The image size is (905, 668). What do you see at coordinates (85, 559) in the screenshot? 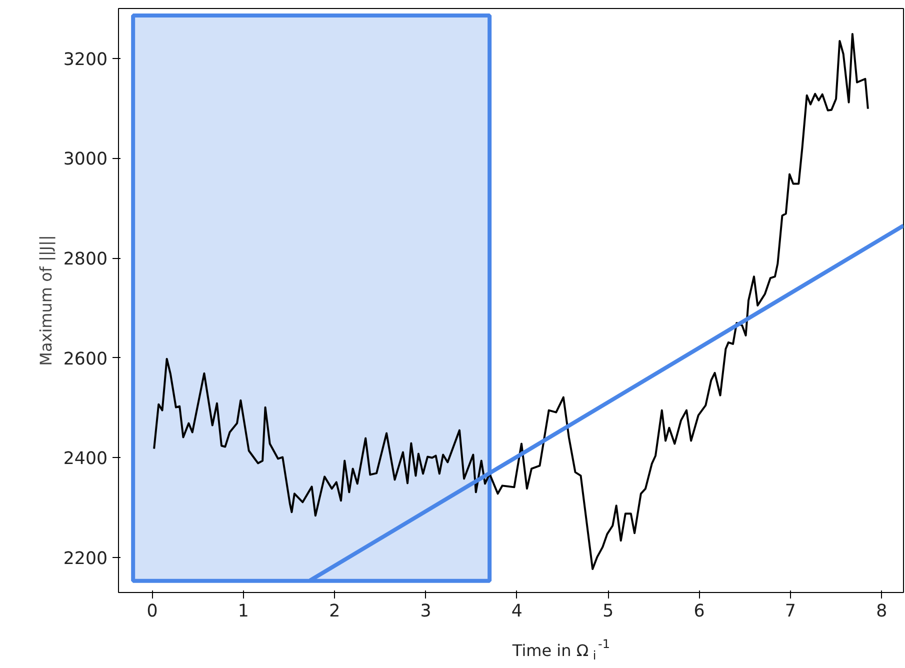
I see `y-tick-label: 2200` at bounding box center [85, 559].